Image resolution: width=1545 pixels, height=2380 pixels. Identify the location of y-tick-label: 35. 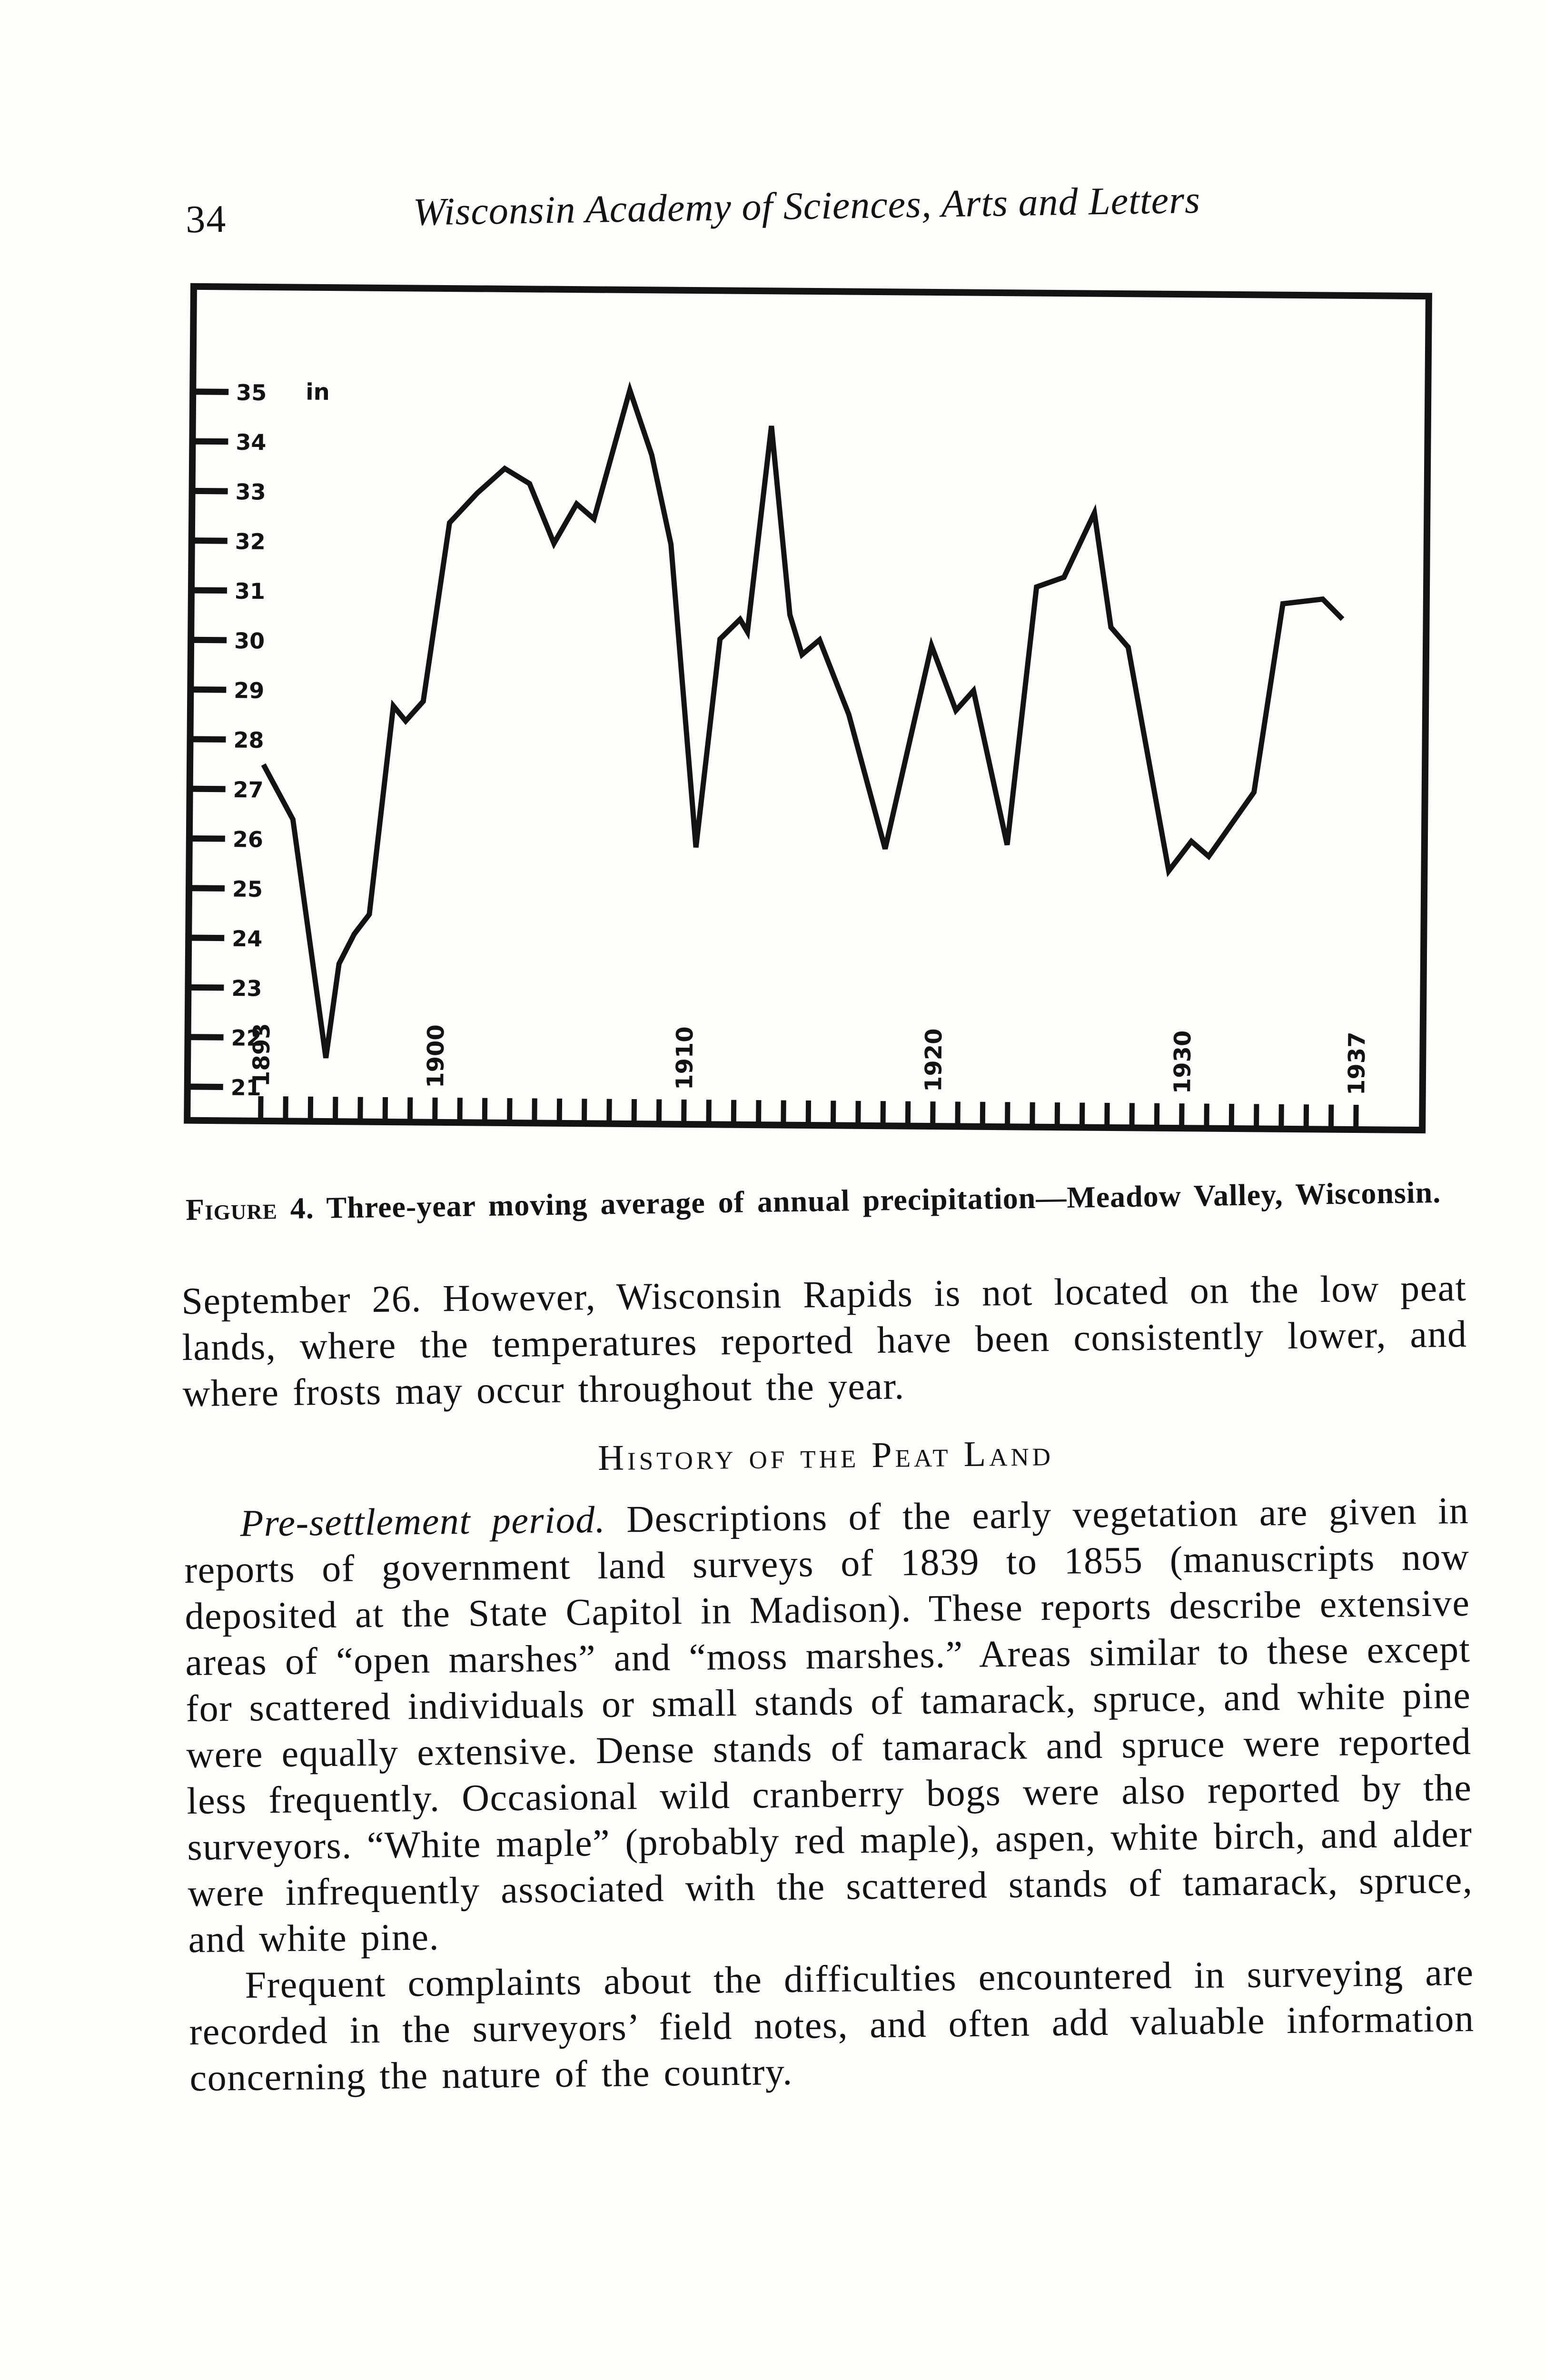
(251, 392).